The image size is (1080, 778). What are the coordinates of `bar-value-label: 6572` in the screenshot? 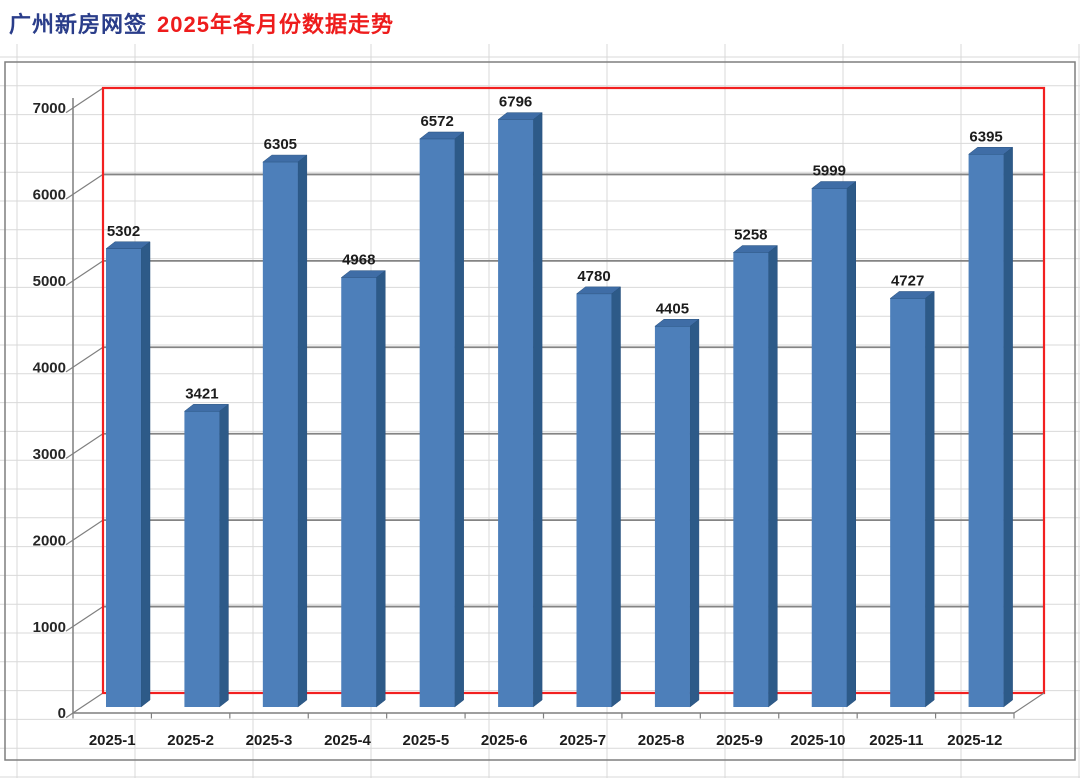 It's located at (436, 121).